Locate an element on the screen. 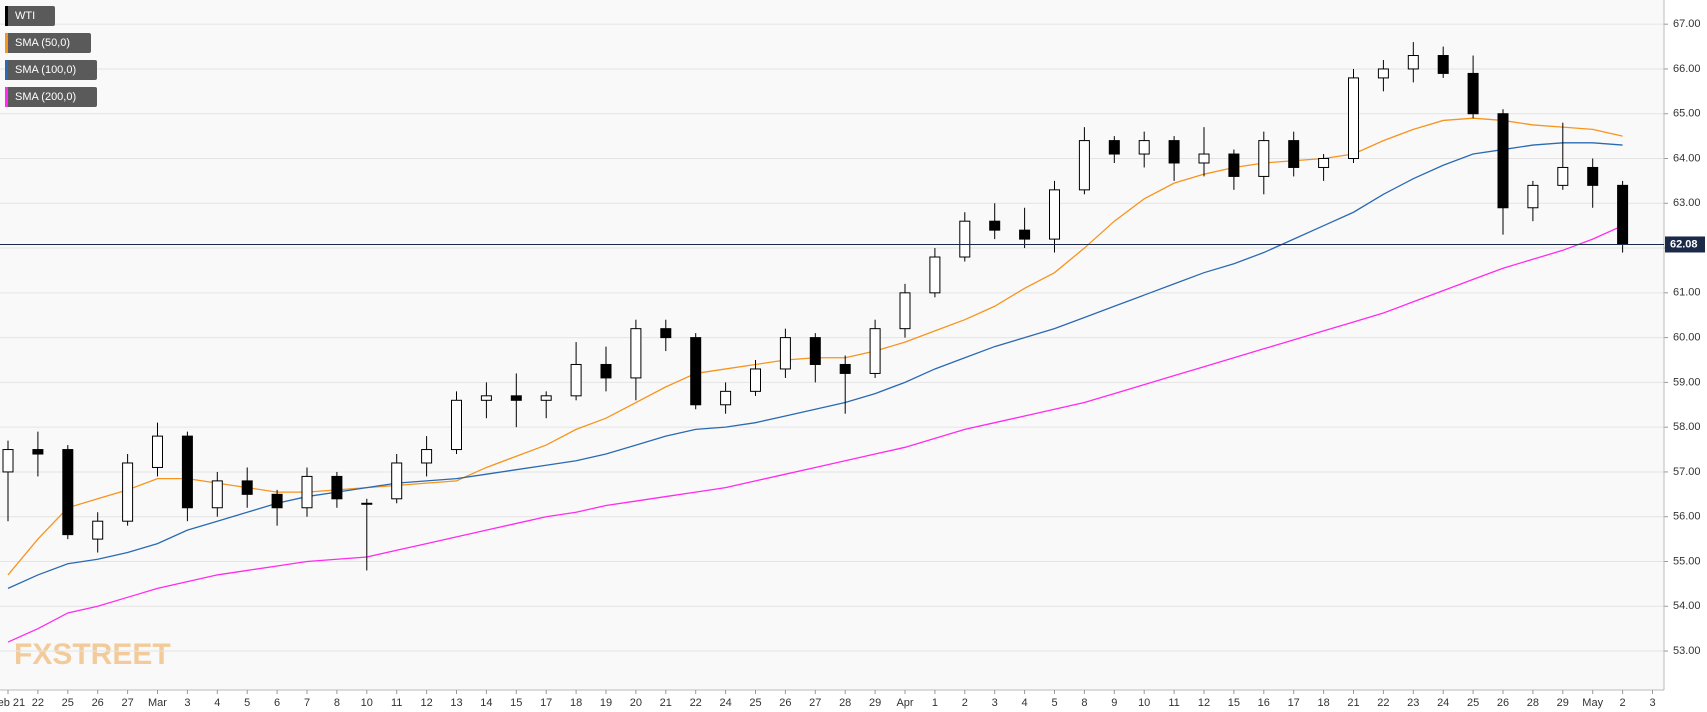 The height and width of the screenshot is (712, 1707). x-tick-label: 13 is located at coordinates (456, 703).